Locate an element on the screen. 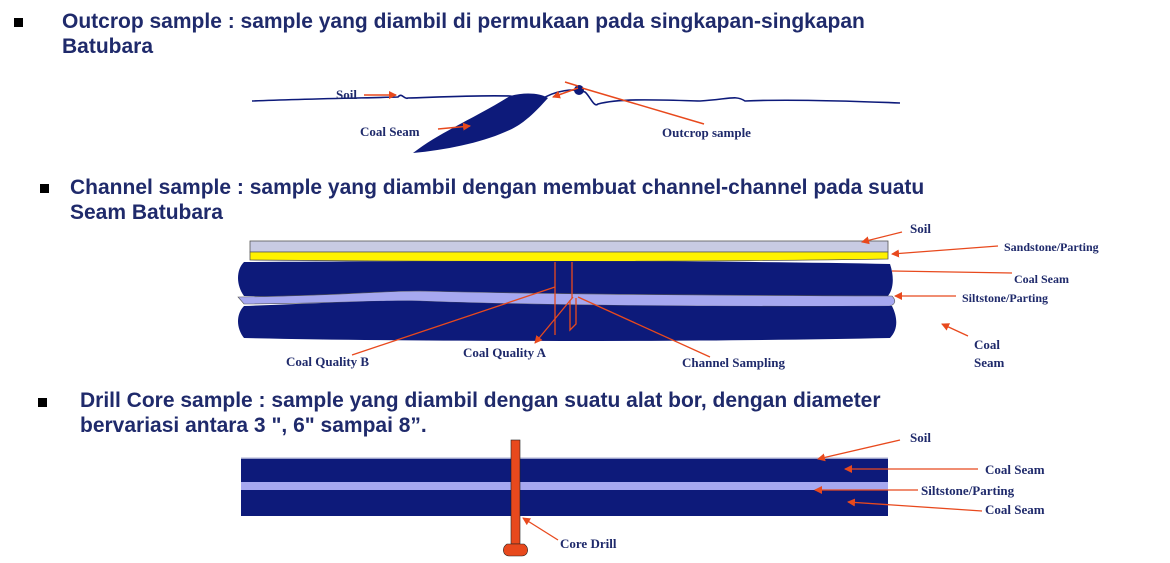 The height and width of the screenshot is (563, 1170). drill-coal-seam-top-label: Coal Seam is located at coordinates (1015, 469).